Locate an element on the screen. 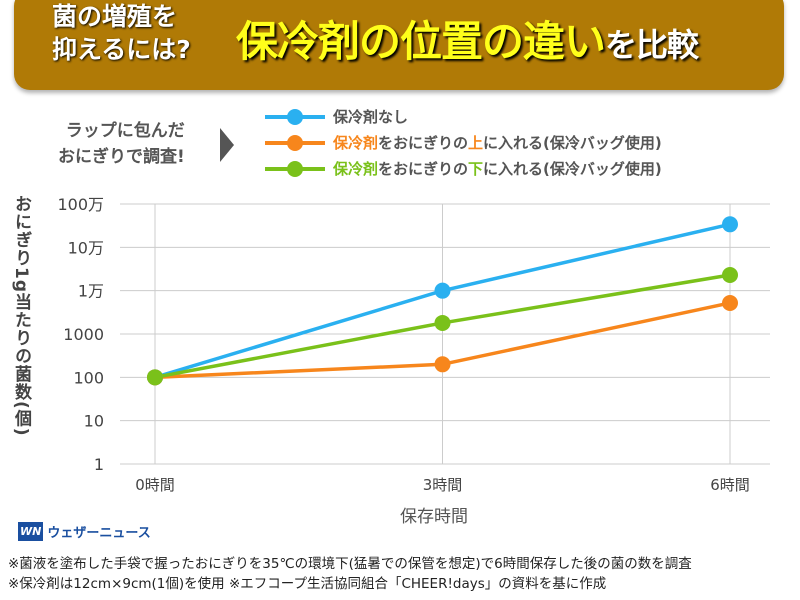 The height and width of the screenshot is (600, 800). y-tick-label: 1 is located at coordinates (99, 464).